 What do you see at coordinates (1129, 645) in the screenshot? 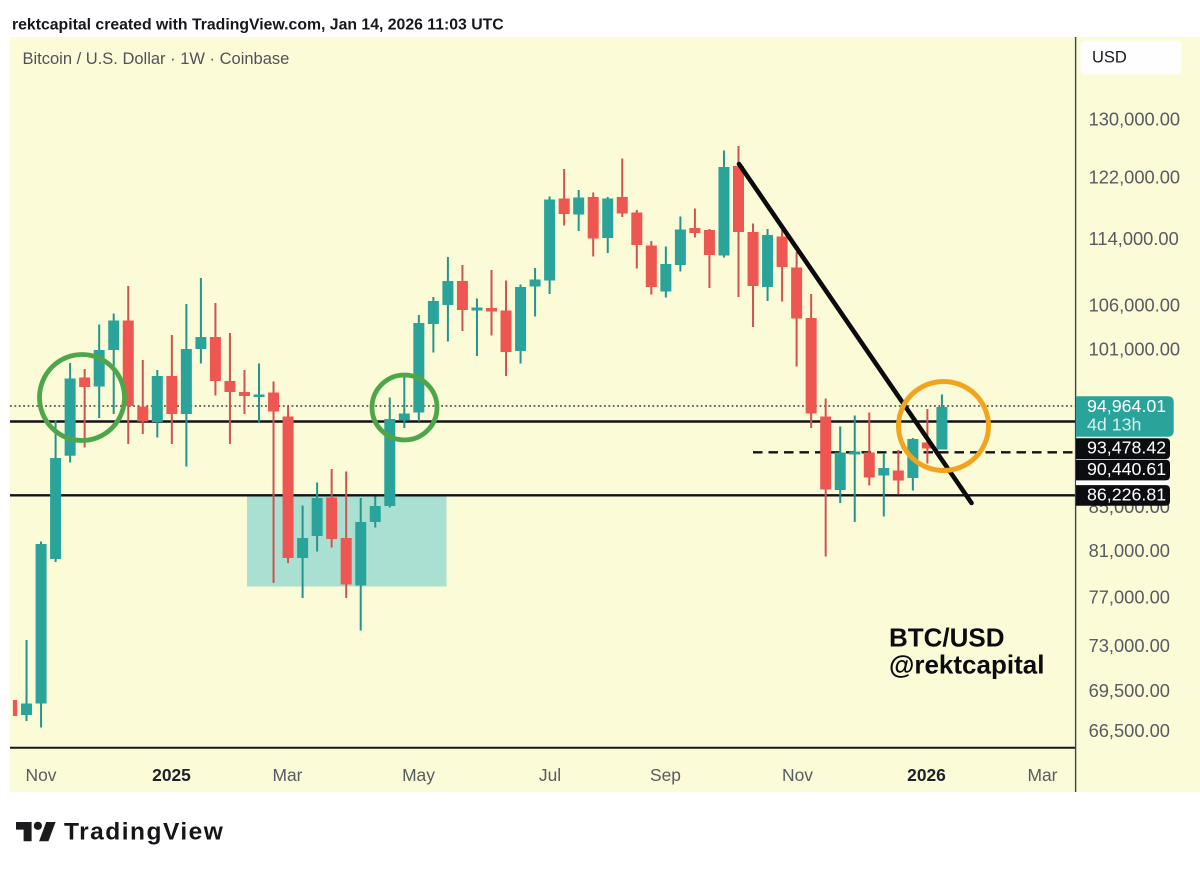
I see `svg-text: 73,000.00` at bounding box center [1129, 645].